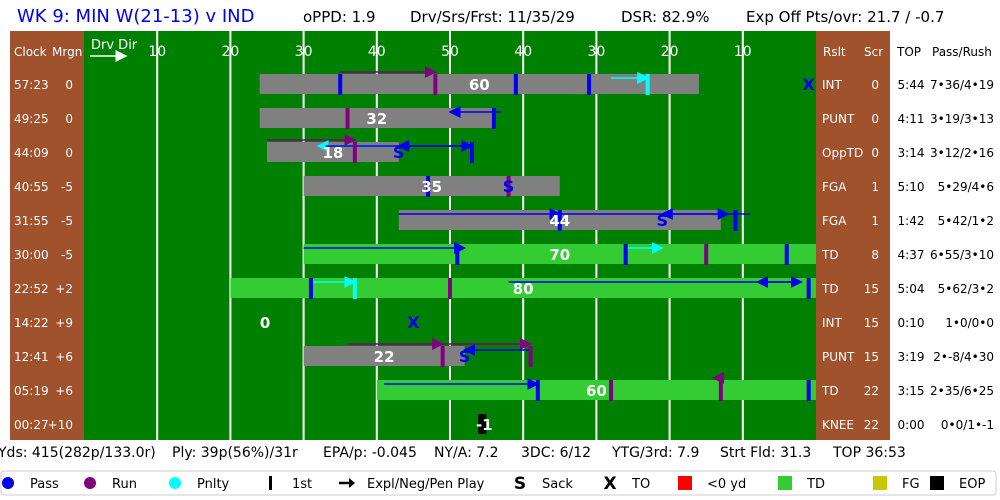 Image resolution: width=1000 pixels, height=500 pixels. Describe the element at coordinates (834, 52) in the screenshot. I see `result-header: Rslt` at that location.